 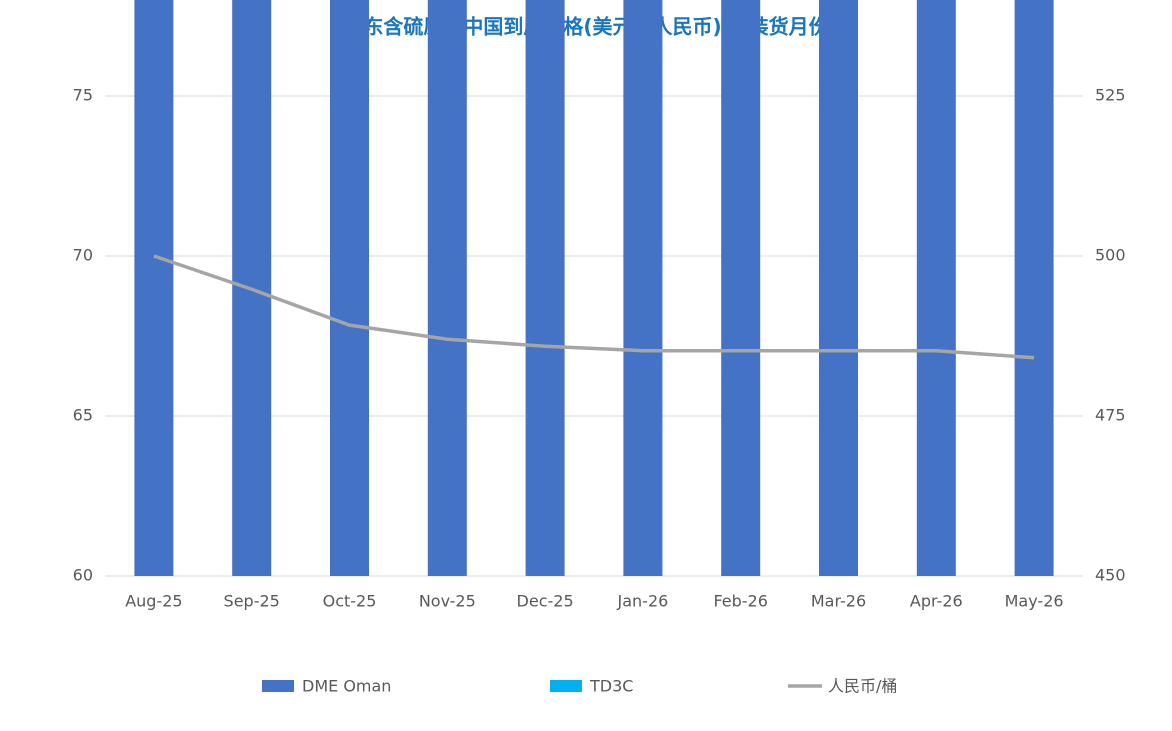 What do you see at coordinates (838, 601) in the screenshot?
I see `x-tick-label: Mar-26` at bounding box center [838, 601].